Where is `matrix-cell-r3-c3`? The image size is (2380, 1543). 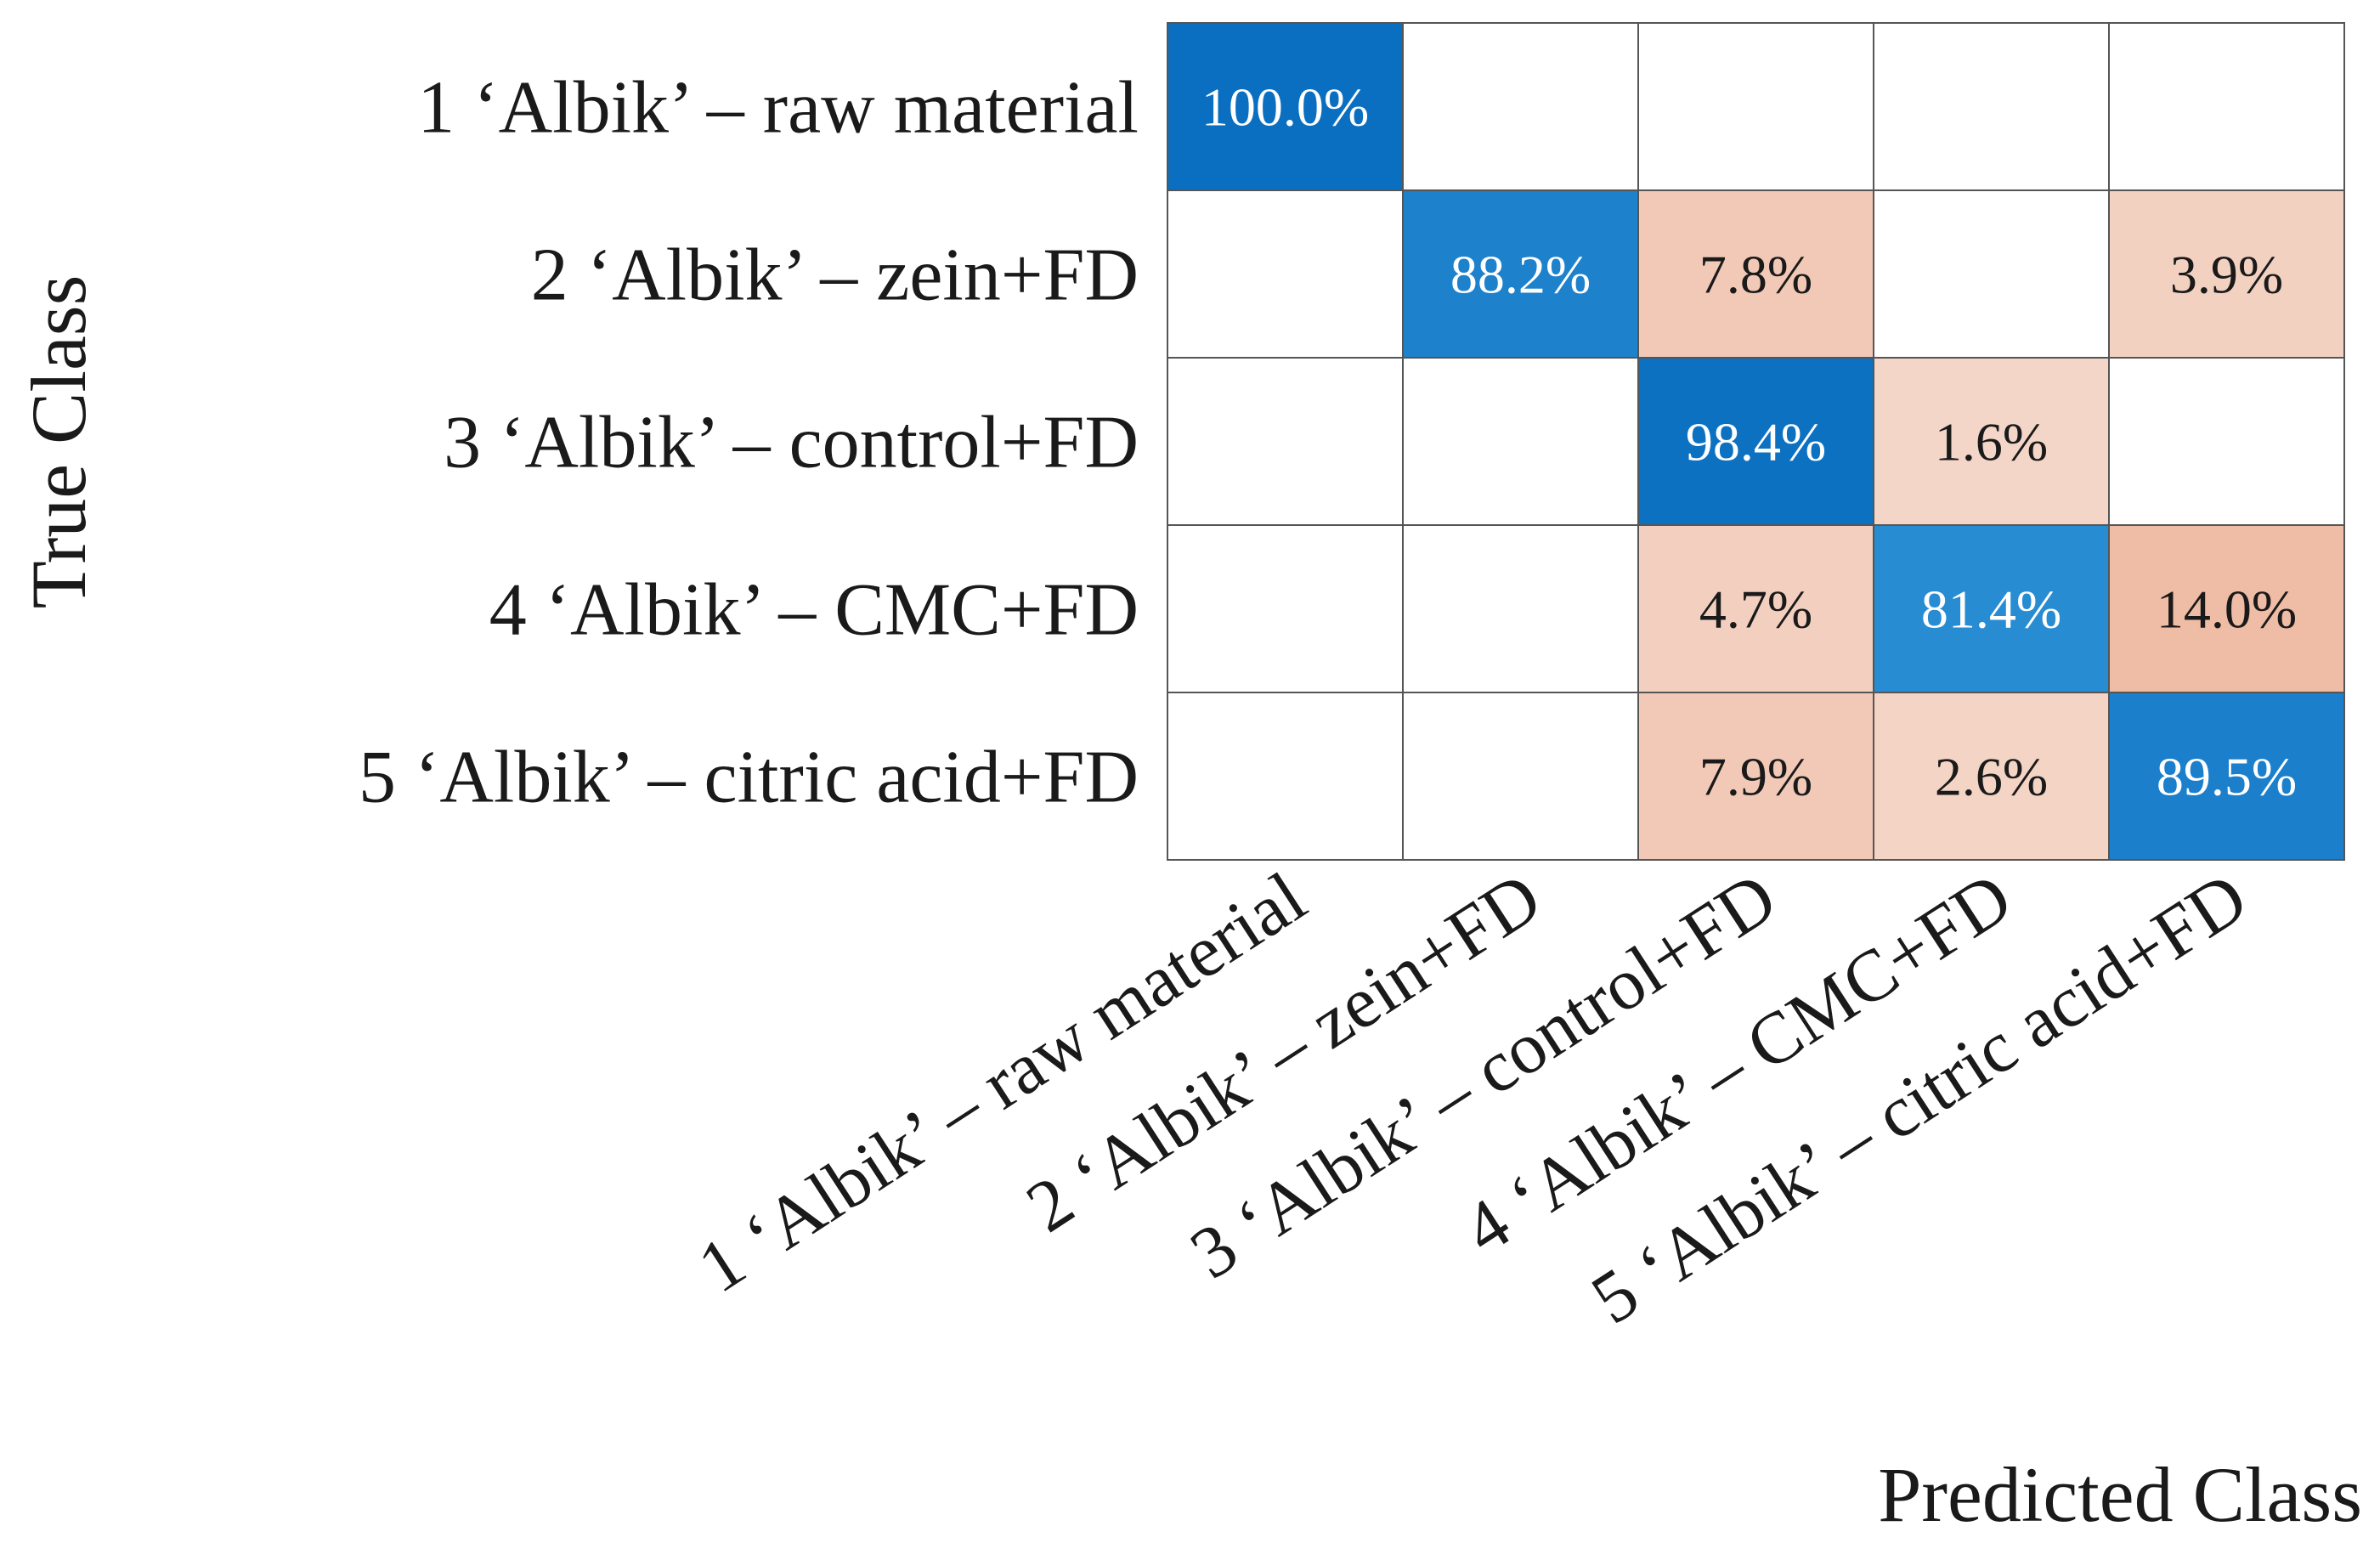
matrix-cell-r3-c3 is located at coordinates (1755, 441).